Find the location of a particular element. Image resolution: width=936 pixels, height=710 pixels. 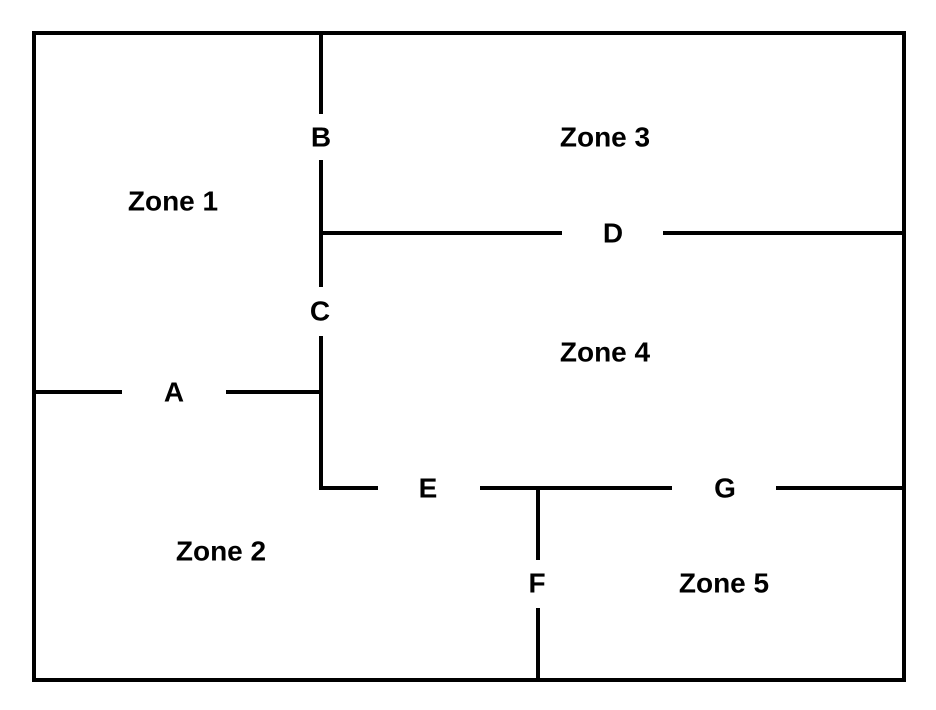

zone-2-label: Zone 2 is located at coordinates (221, 550).